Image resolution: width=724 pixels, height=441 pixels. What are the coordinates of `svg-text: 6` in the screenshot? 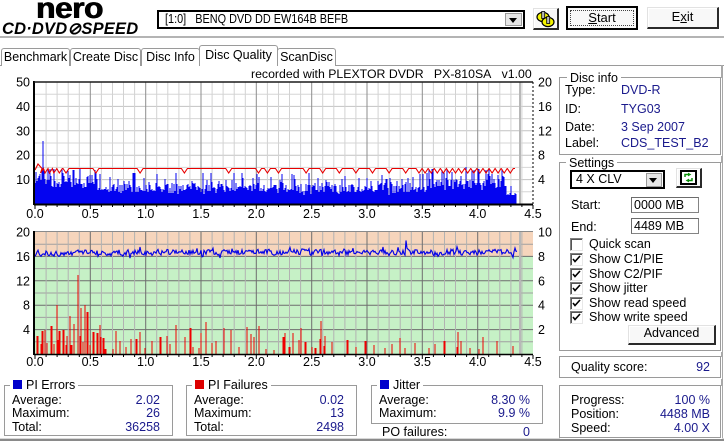 It's located at (541, 281).